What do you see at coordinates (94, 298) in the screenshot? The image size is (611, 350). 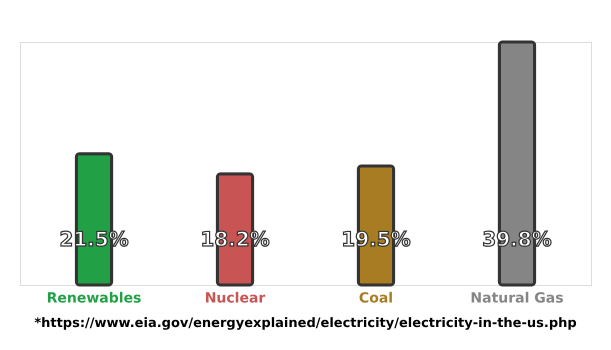 I see `x-tick-label: Renewables` at bounding box center [94, 298].